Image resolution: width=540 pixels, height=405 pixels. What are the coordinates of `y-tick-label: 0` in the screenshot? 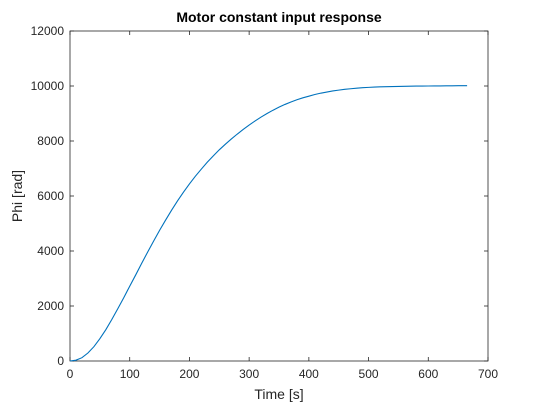 It's located at (60, 361).